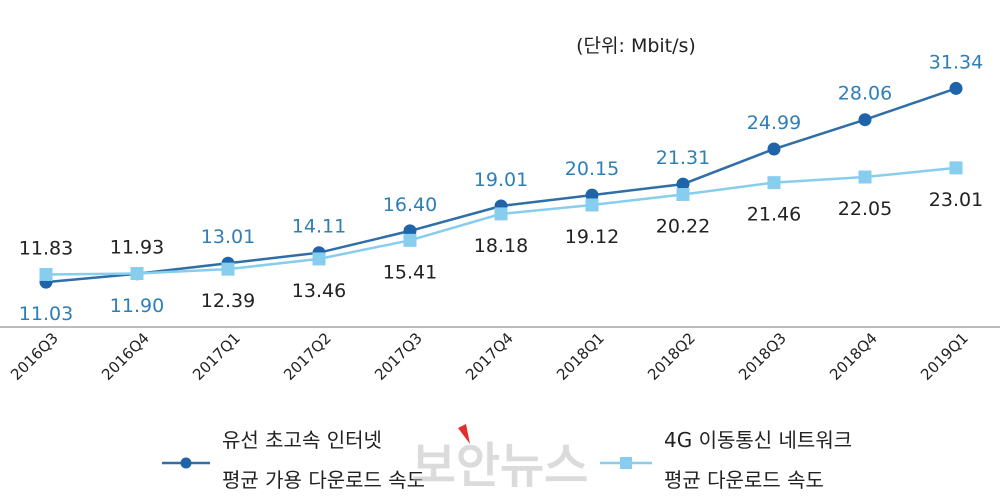  What do you see at coordinates (626, 463) in the screenshot?
I see `legend-marker-mobile` at bounding box center [626, 463].